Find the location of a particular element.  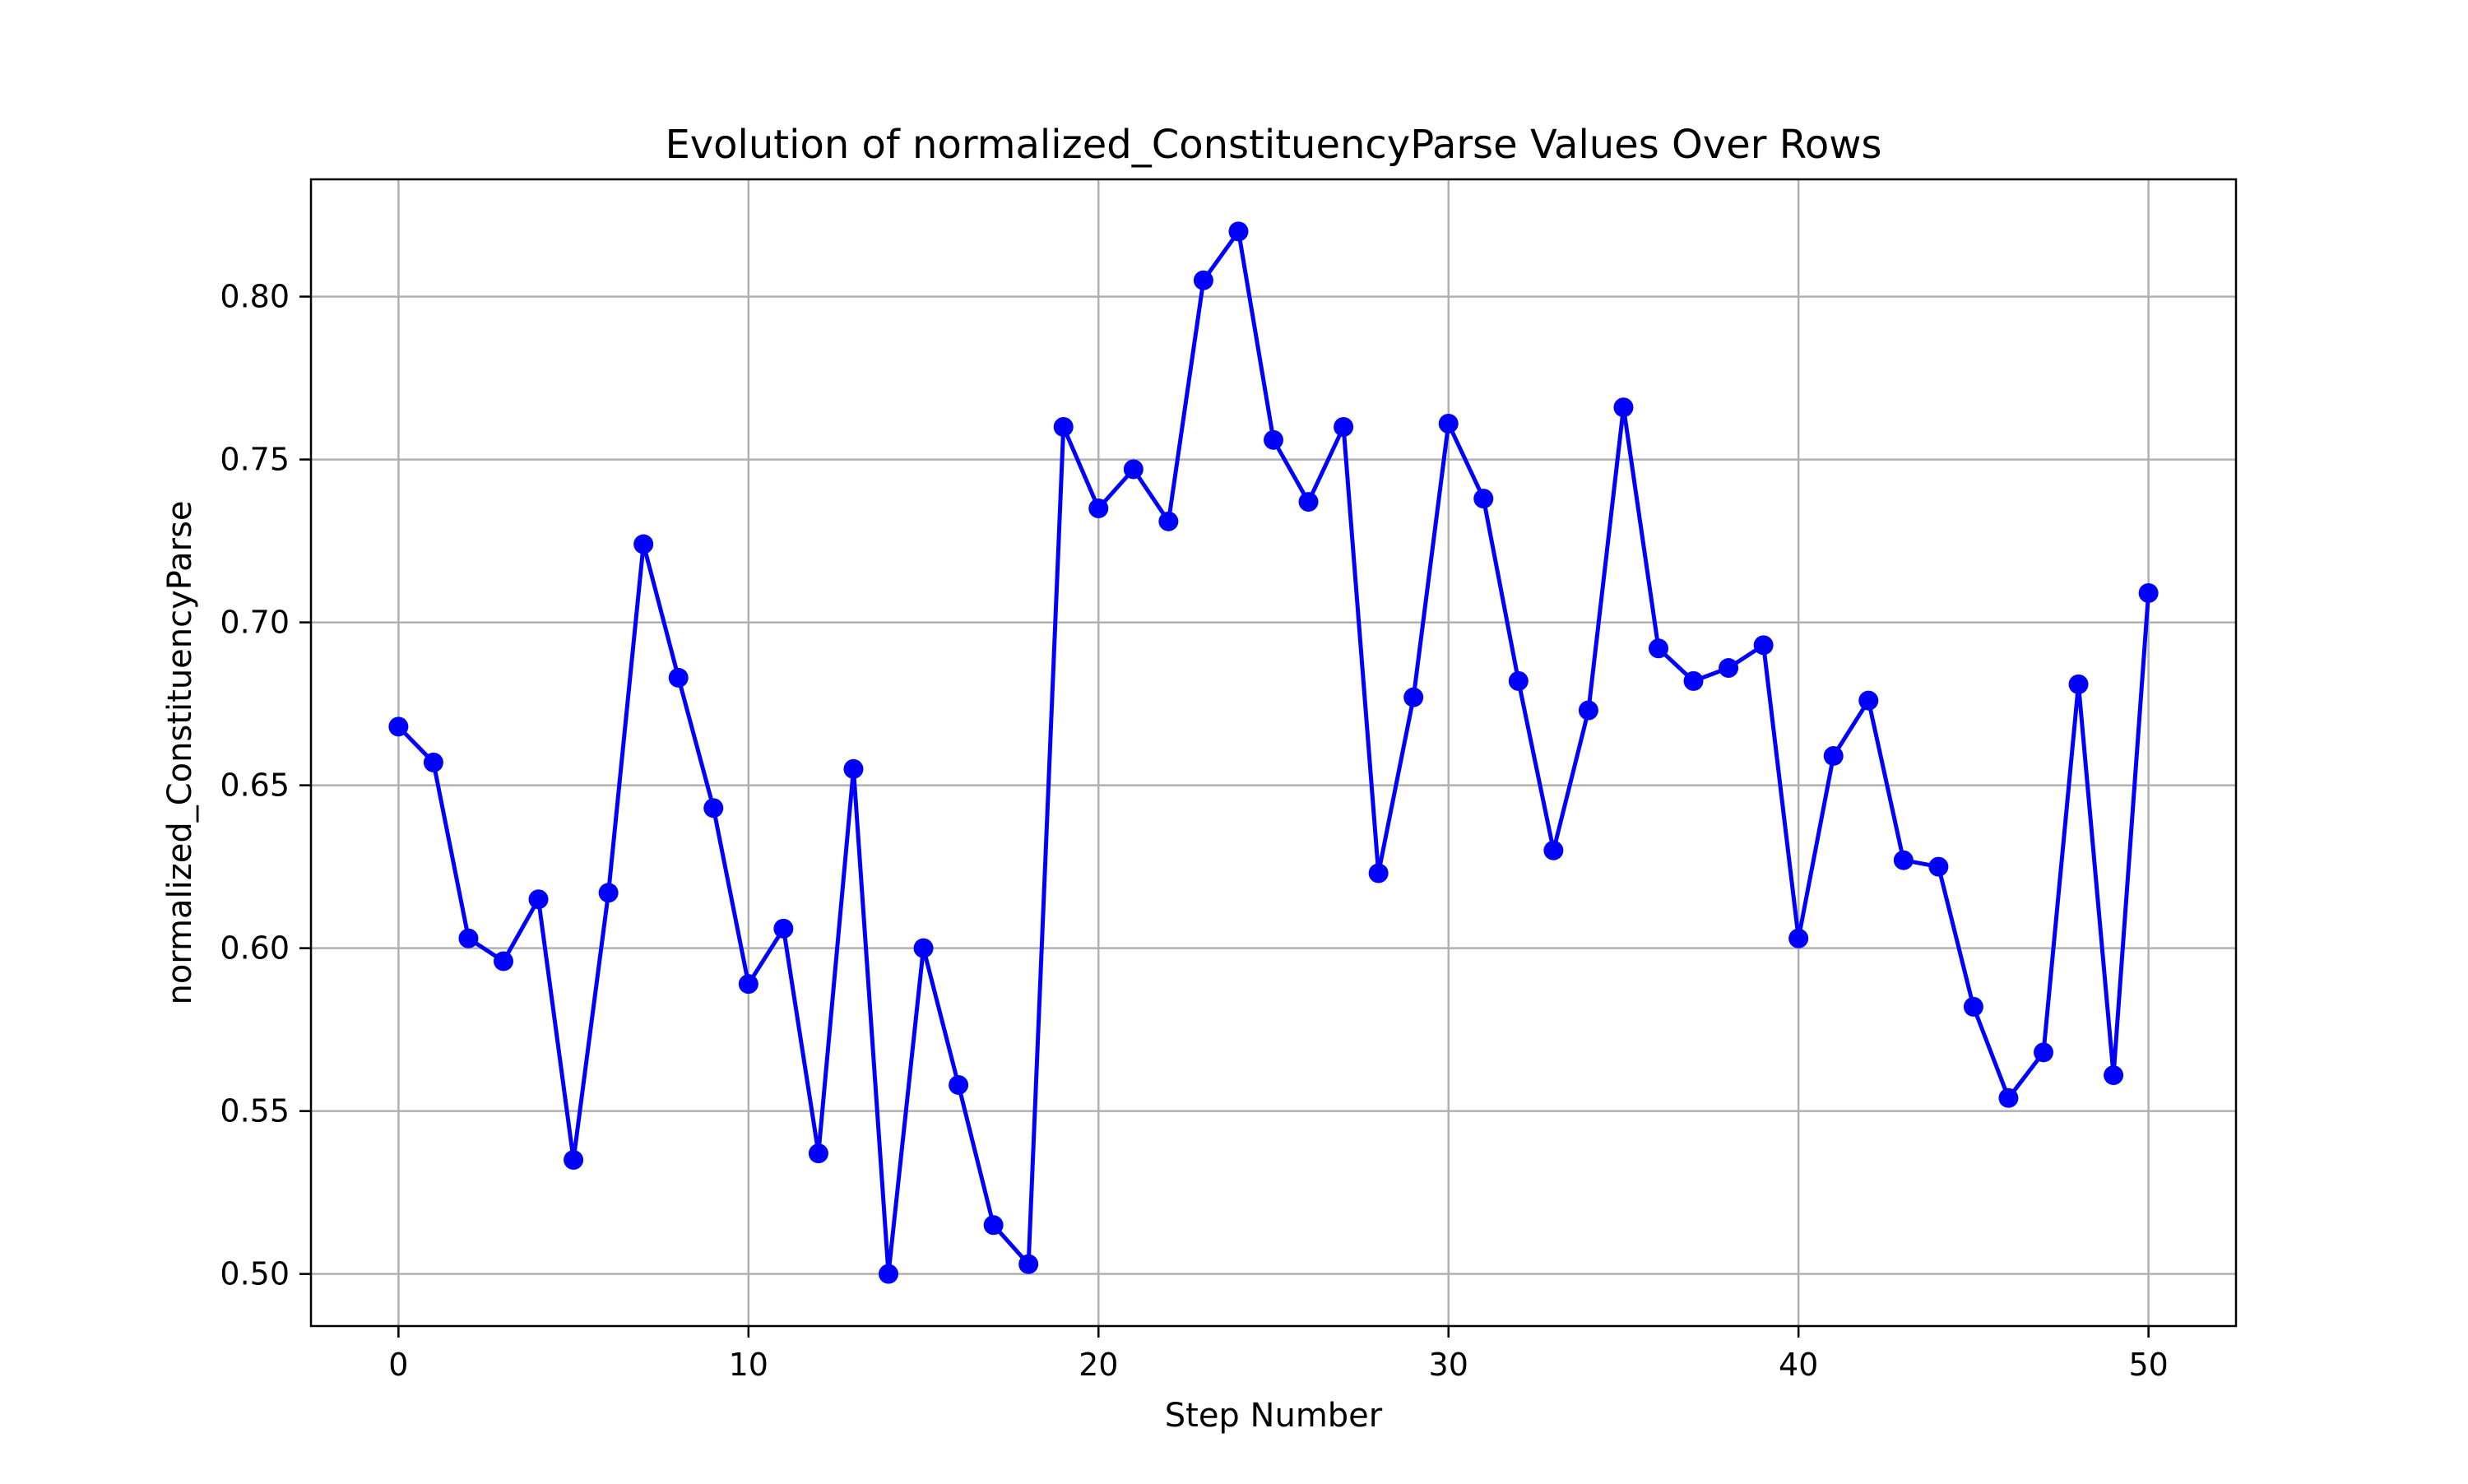

y-axis-label: normalized_ConstituencyParse is located at coordinates (180, 752).